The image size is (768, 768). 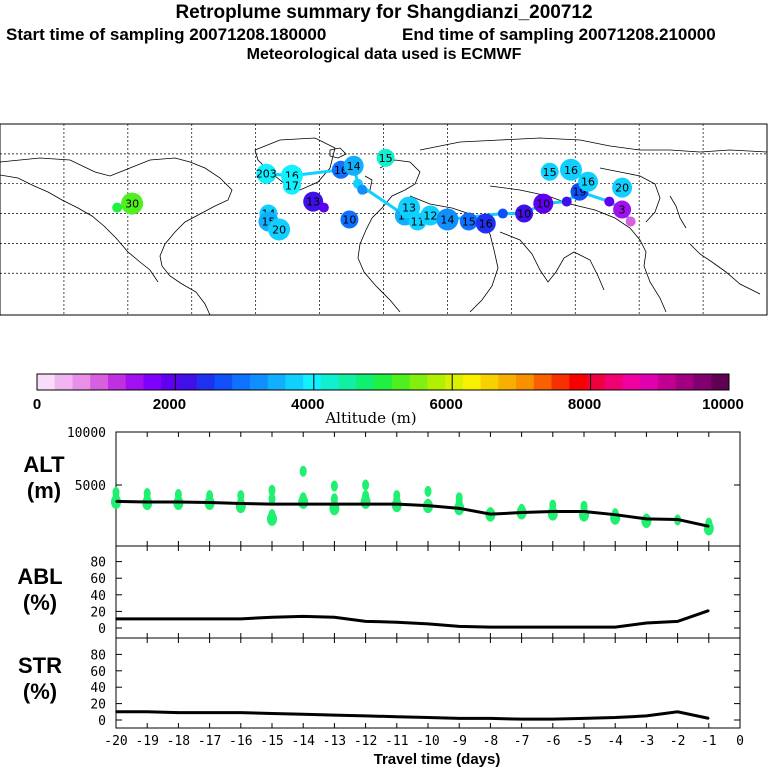 I want to click on y-tick-label: 40, so click(x=98, y=688).